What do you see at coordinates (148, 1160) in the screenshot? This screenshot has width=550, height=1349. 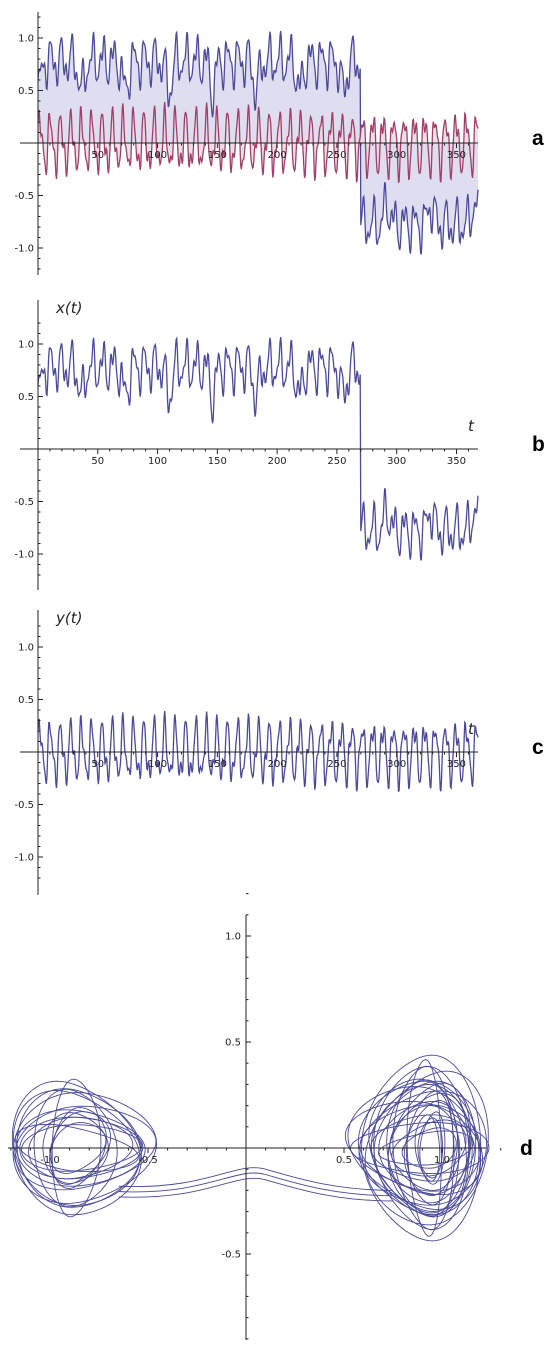 I see `x-tick-label: -0.5` at bounding box center [148, 1160].